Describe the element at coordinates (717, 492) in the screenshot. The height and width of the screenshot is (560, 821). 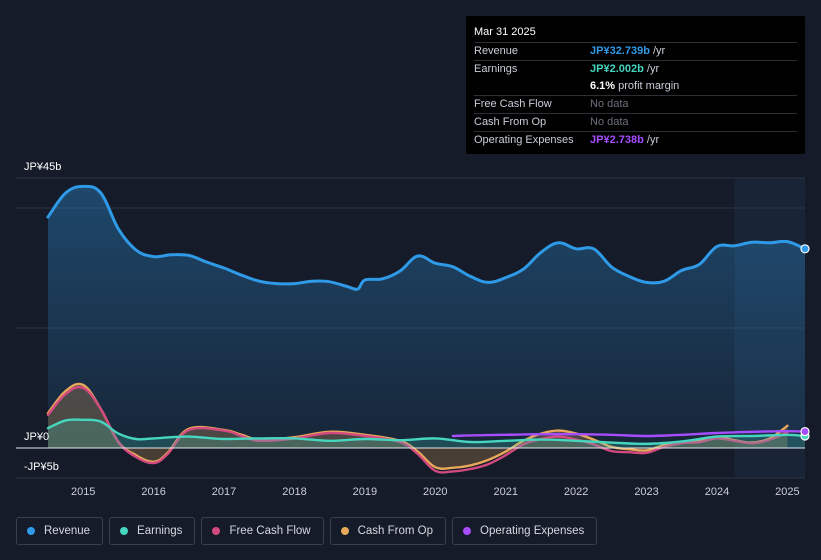
I see `x-tick-label: 2024` at that location.